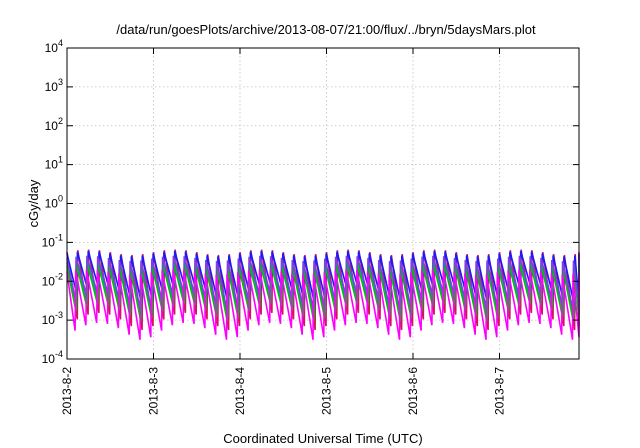 The image size is (640, 448). I want to click on y-tick-label: 10⁻¹, so click(52, 240).